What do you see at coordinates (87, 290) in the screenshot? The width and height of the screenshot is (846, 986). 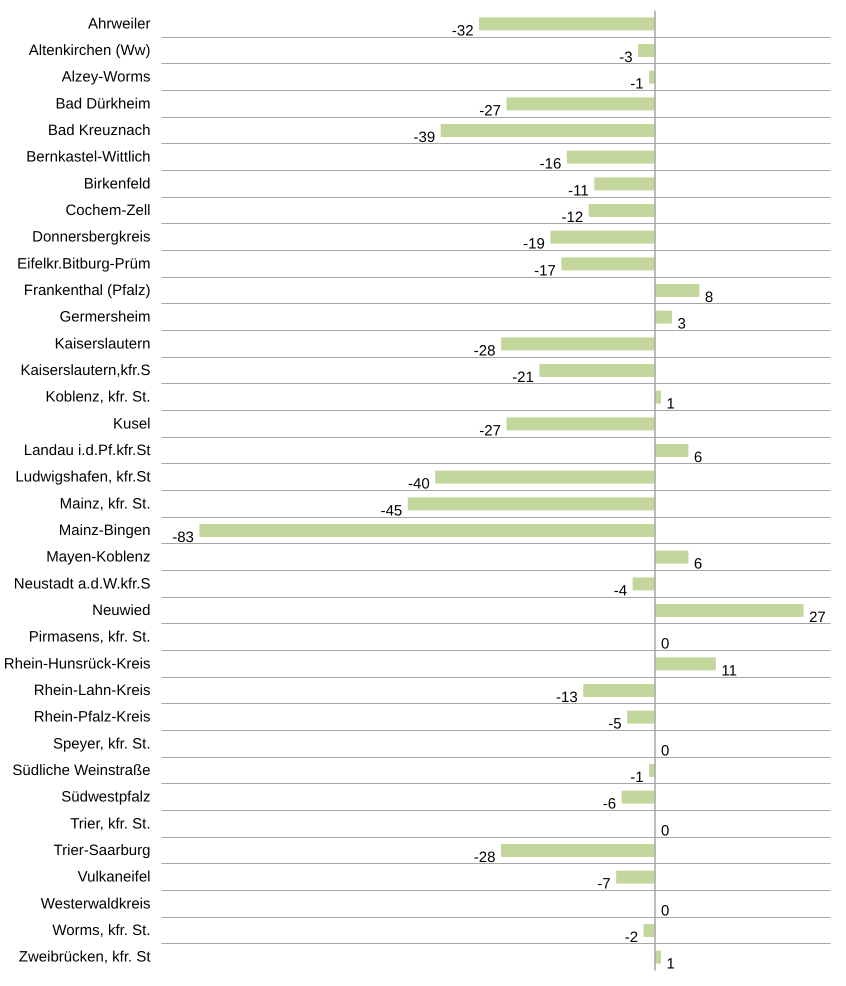 I see `y-tick-label: Frankenthal (Pfalz)` at bounding box center [87, 290].